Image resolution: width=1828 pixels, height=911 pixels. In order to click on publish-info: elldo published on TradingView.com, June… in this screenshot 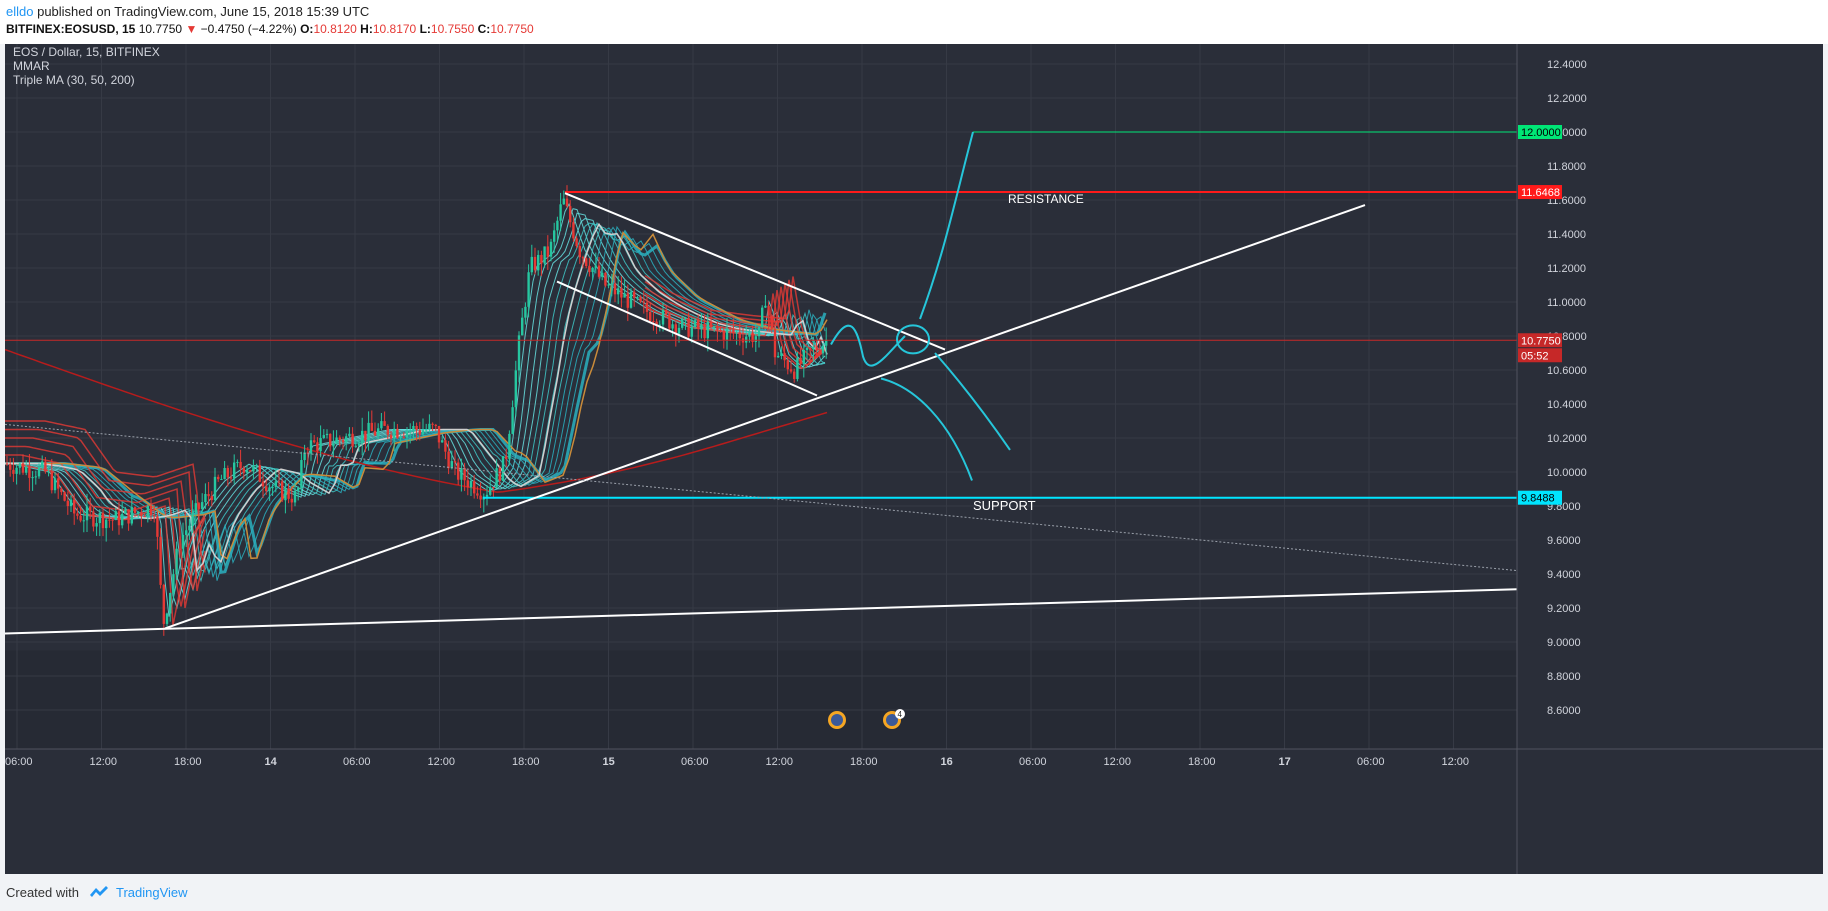, I will do `click(187, 11)`.